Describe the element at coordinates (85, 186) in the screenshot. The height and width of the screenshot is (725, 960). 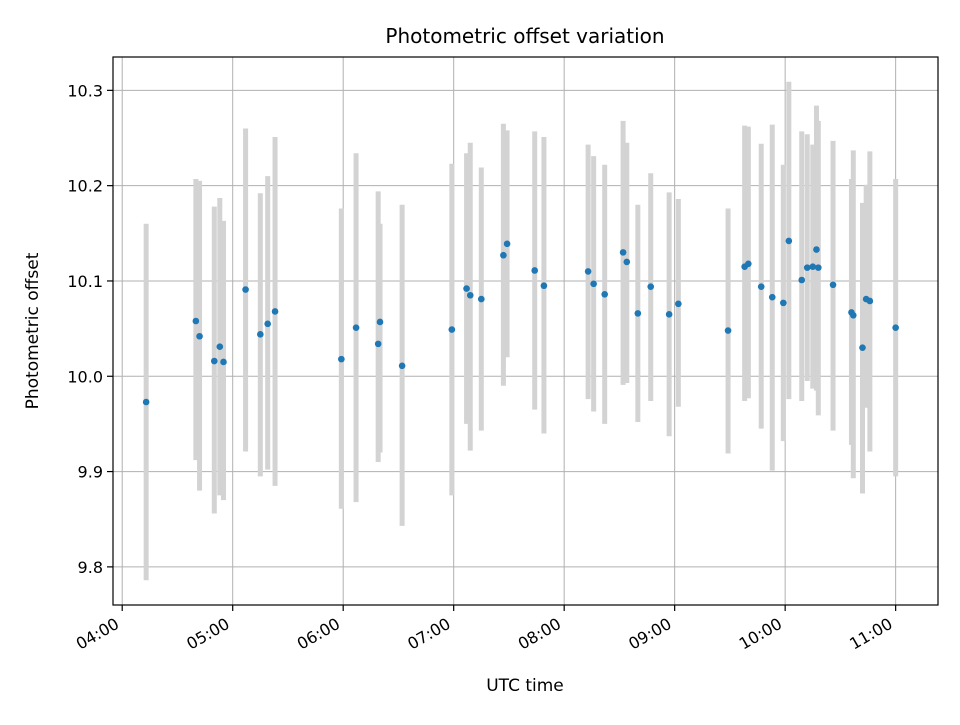
I see `y-tick-label: 10.2` at that location.